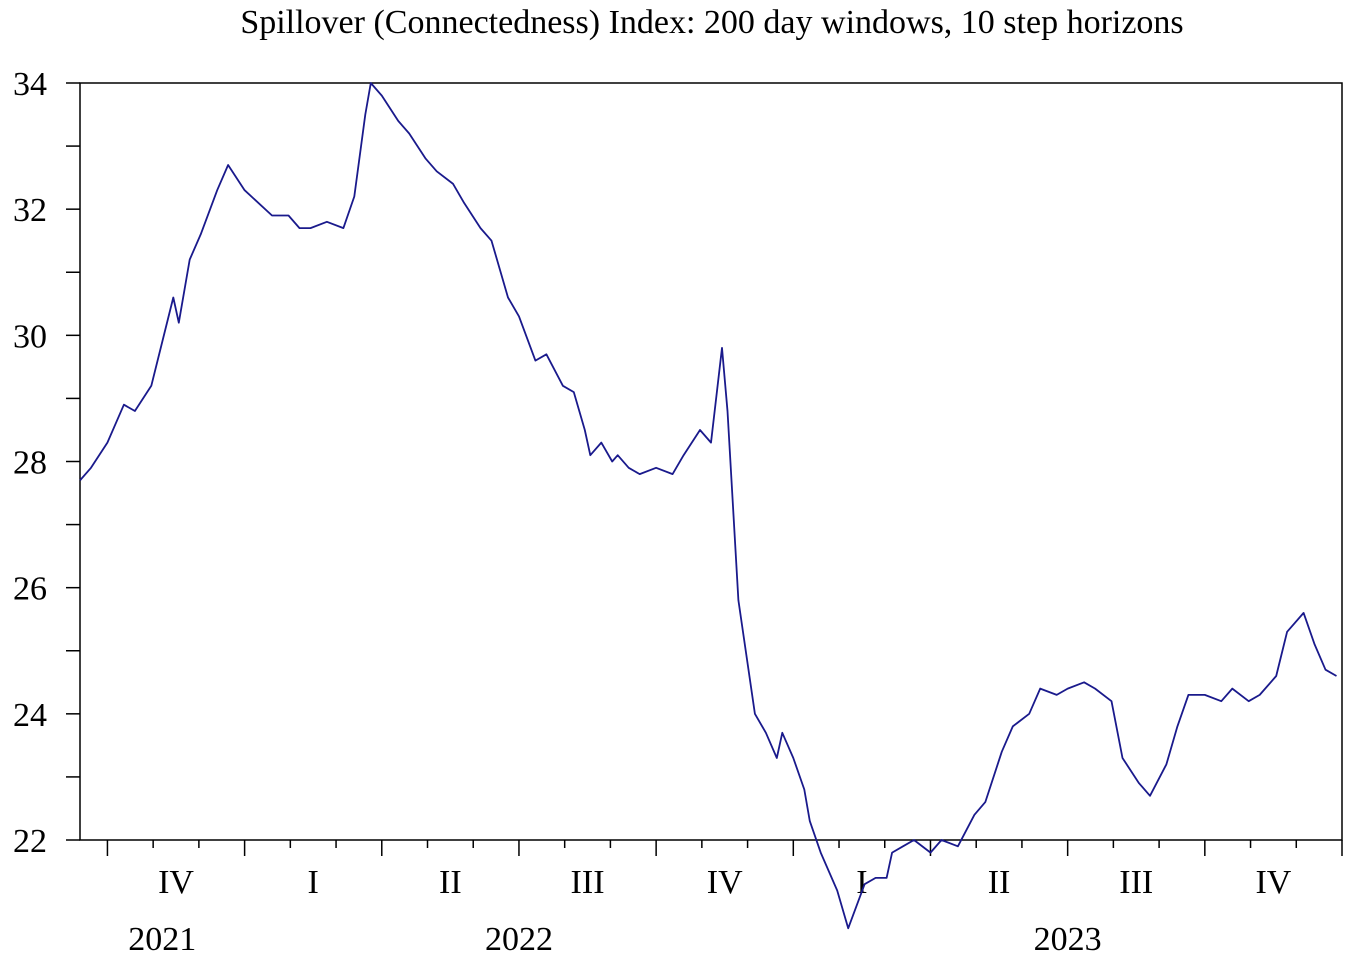 Image resolution: width=1350 pixels, height=976 pixels. What do you see at coordinates (30, 336) in the screenshot?
I see `y-tick-label: 30` at bounding box center [30, 336].